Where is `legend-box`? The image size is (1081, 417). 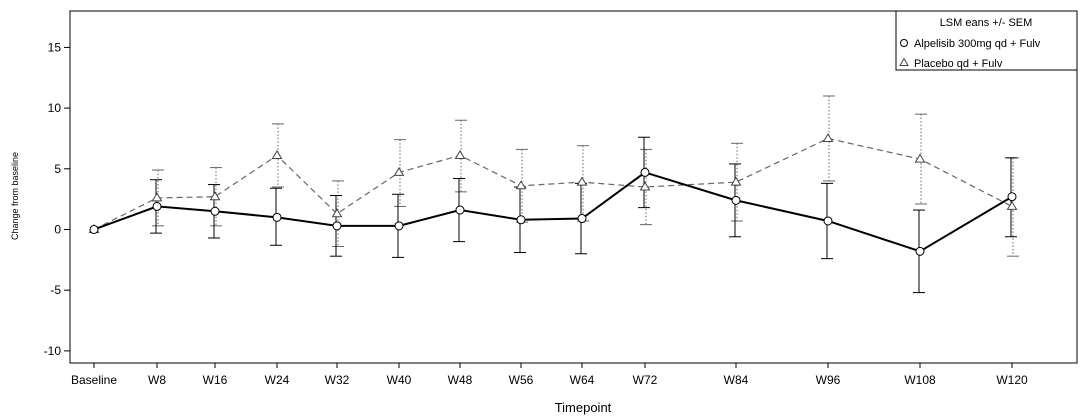 legend-box is located at coordinates (986, 40).